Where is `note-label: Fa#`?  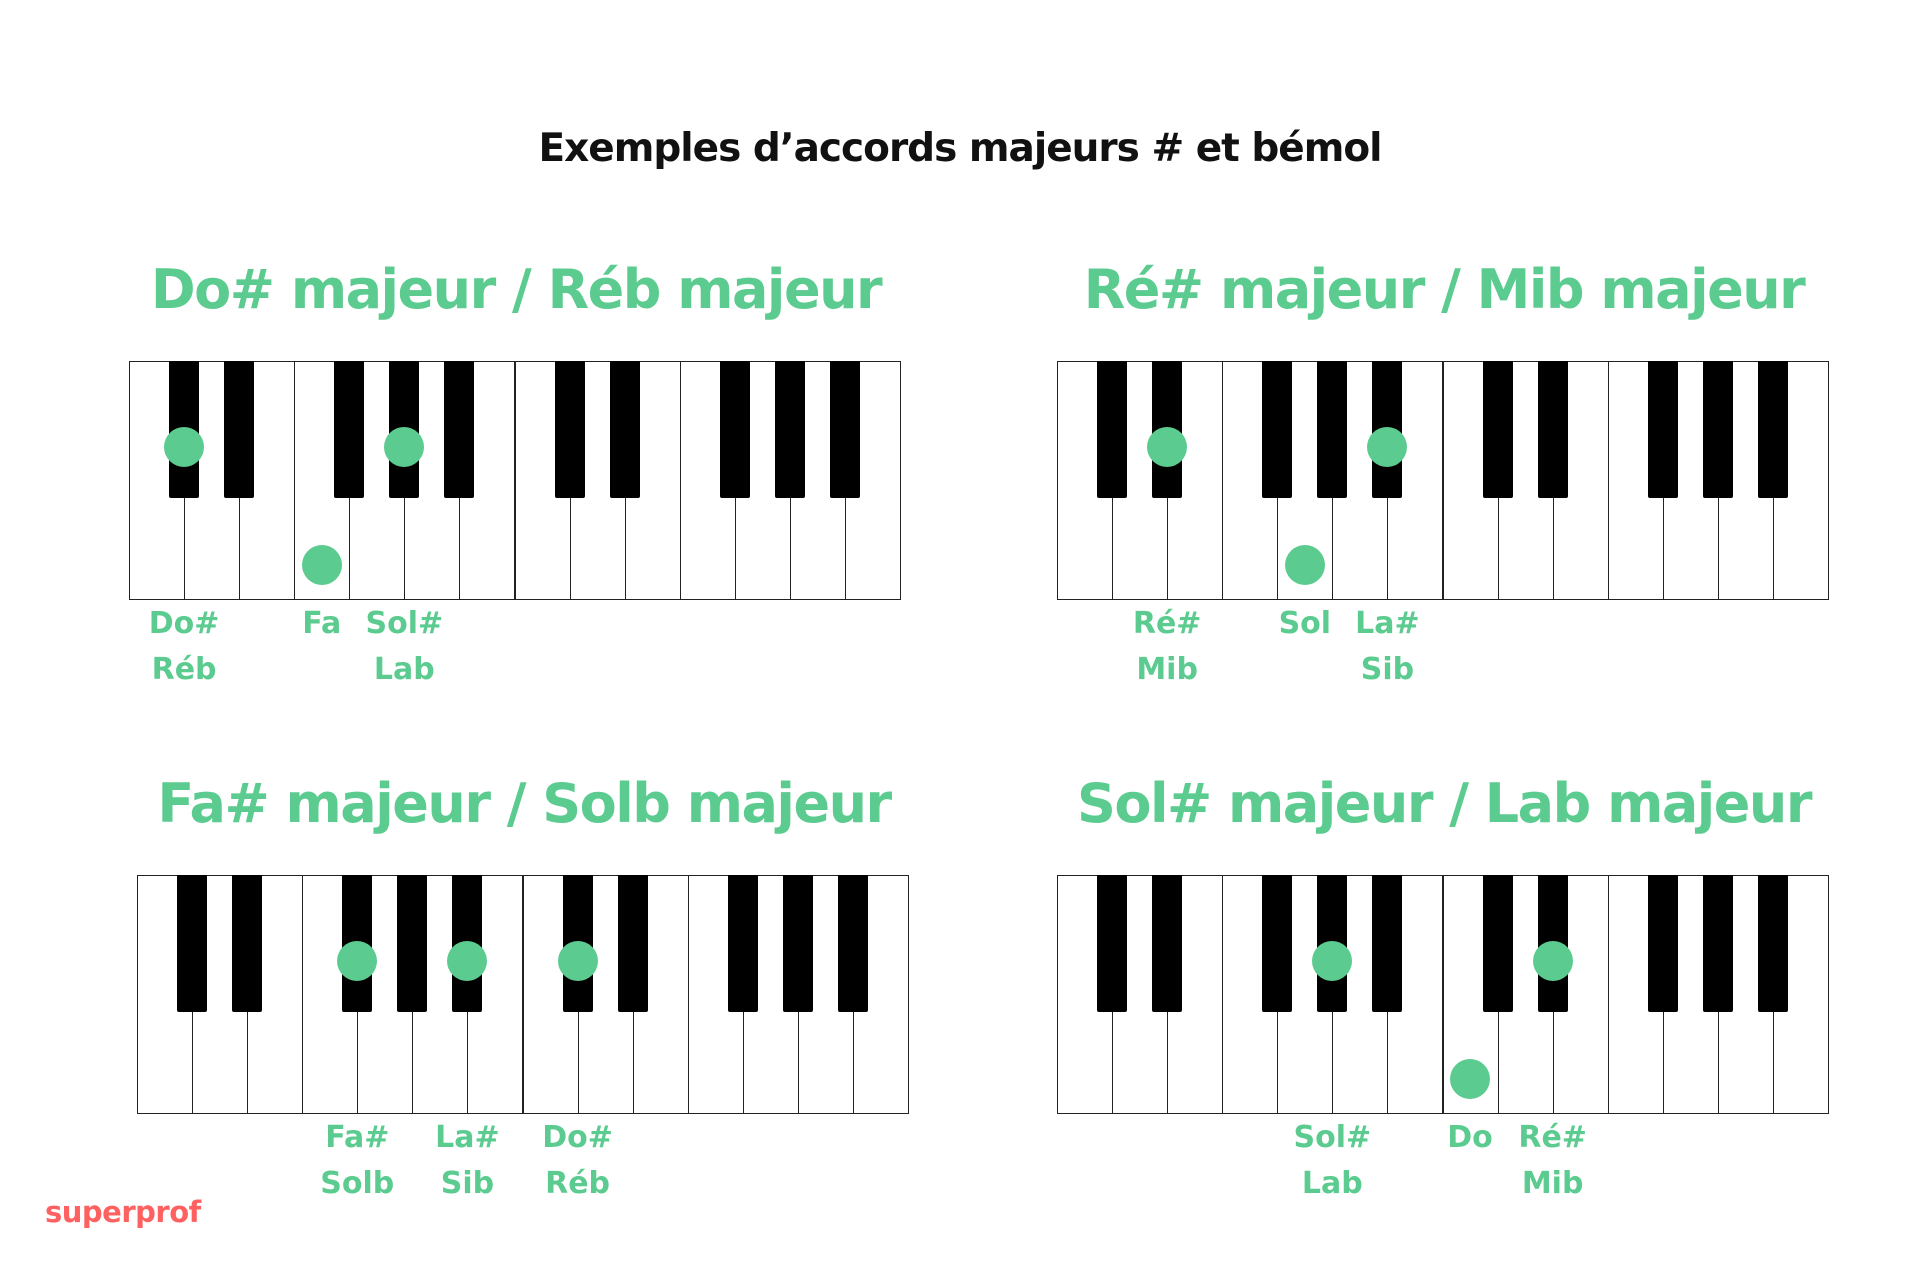 note-label: Fa# is located at coordinates (357, 1137).